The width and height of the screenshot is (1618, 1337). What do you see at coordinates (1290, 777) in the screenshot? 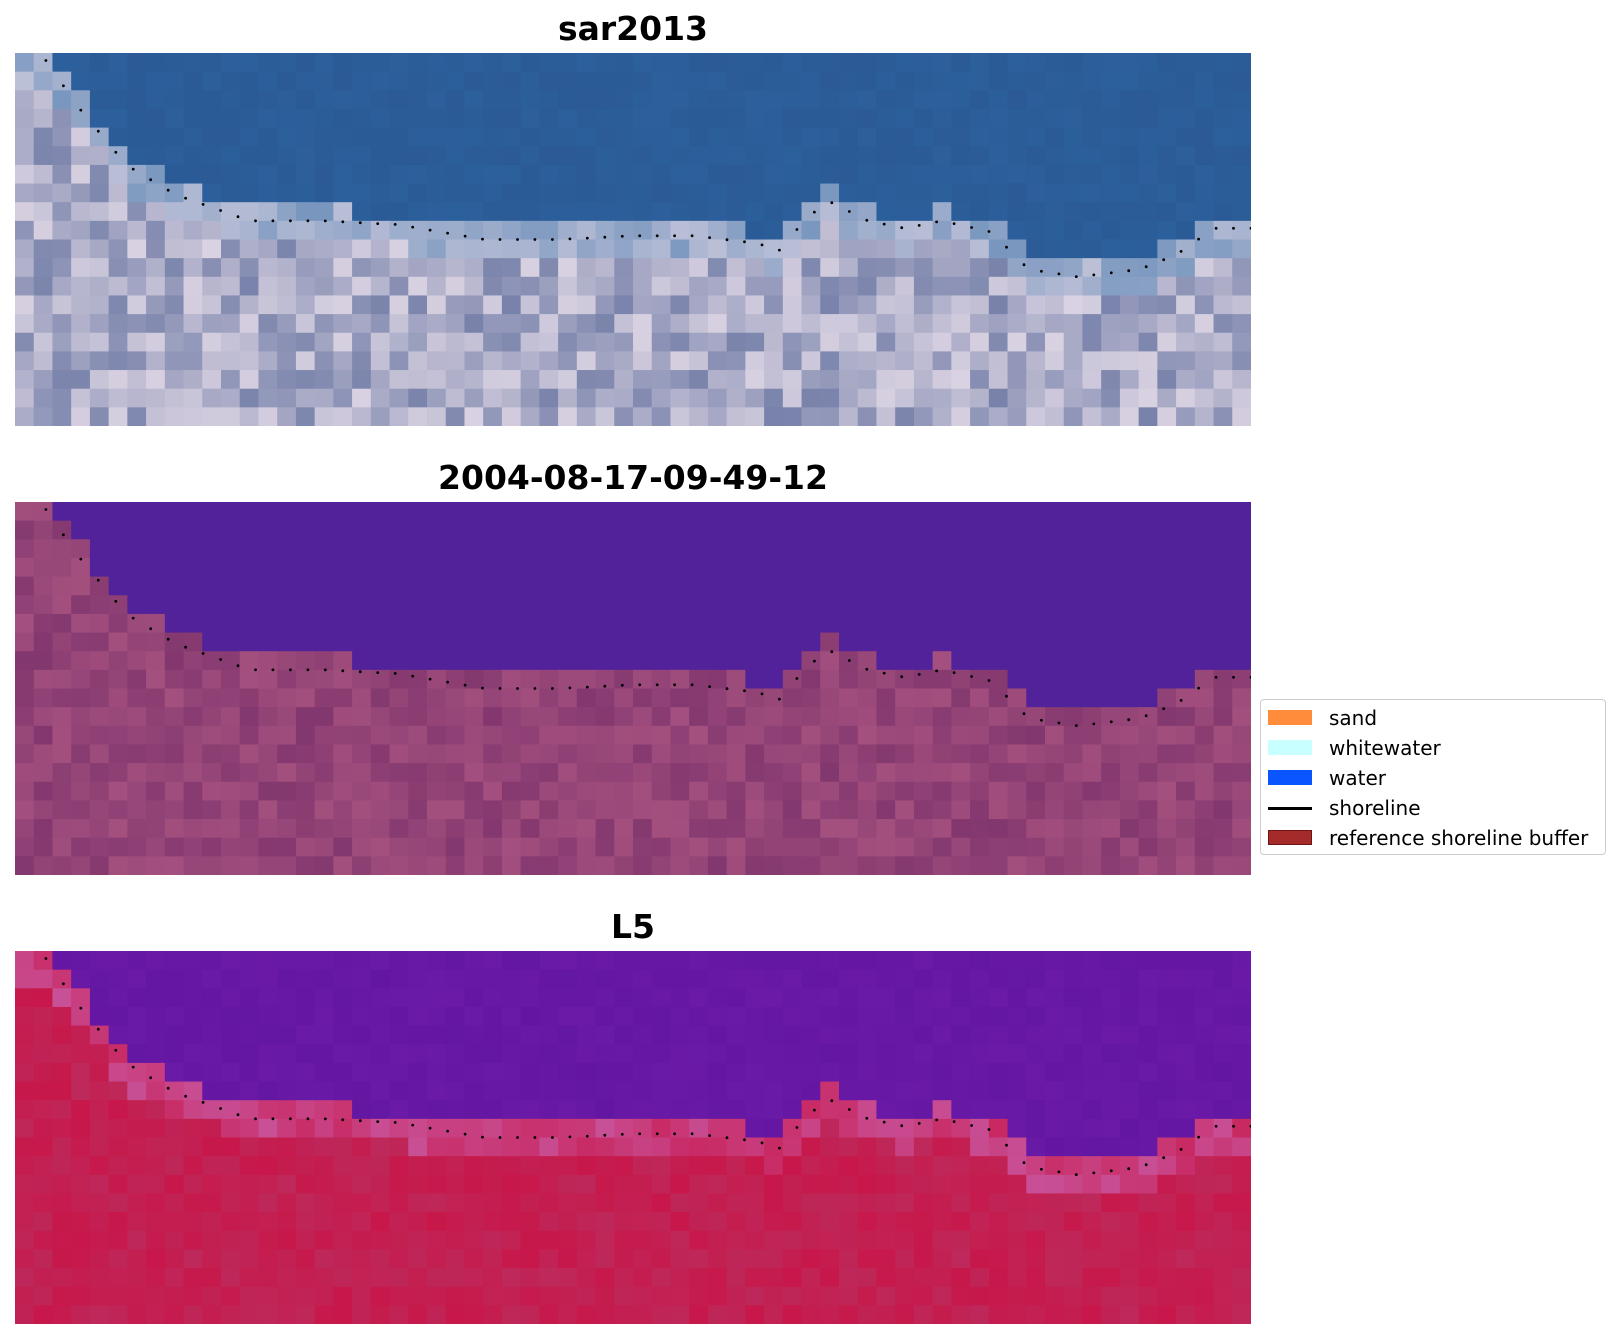
I see `water-swatch` at bounding box center [1290, 777].